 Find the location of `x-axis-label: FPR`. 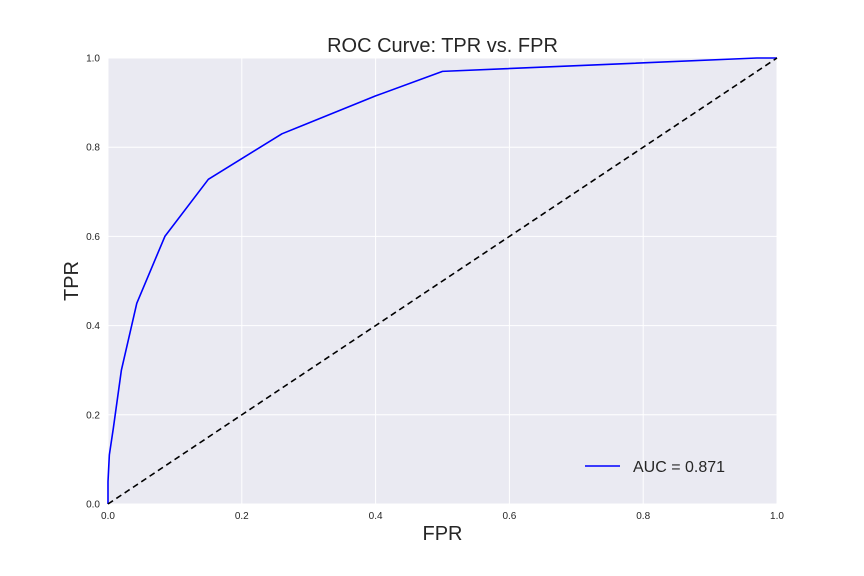

x-axis-label: FPR is located at coordinates (443, 534).